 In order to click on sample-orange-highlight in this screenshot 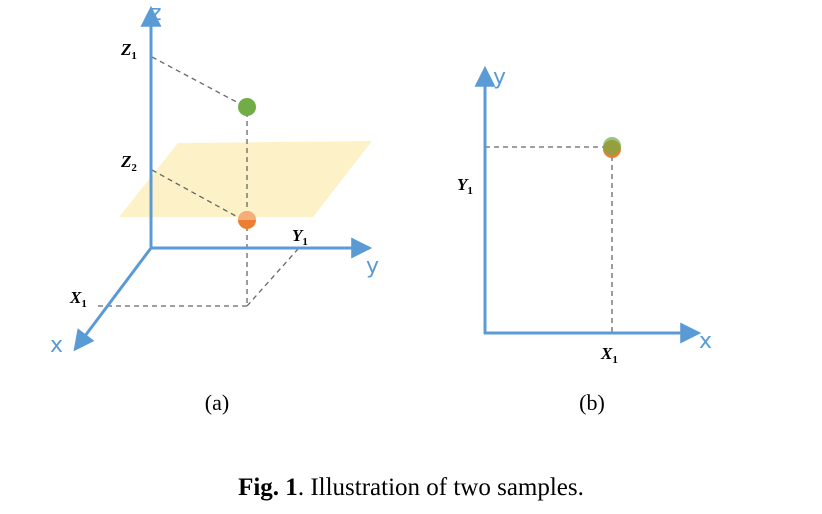, I will do `click(247, 215)`.